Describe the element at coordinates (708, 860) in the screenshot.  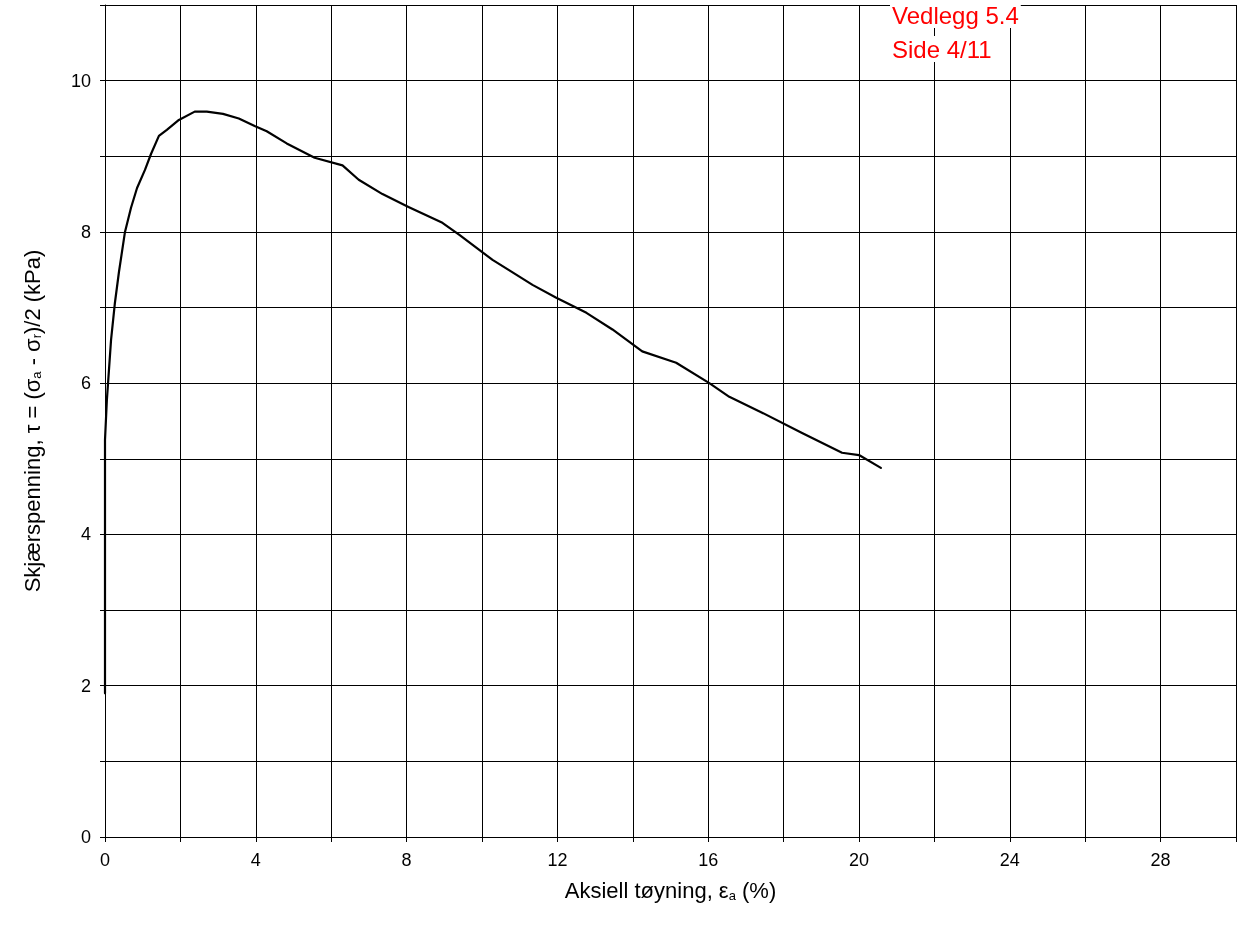
I see `x-tick-label: 16` at that location.